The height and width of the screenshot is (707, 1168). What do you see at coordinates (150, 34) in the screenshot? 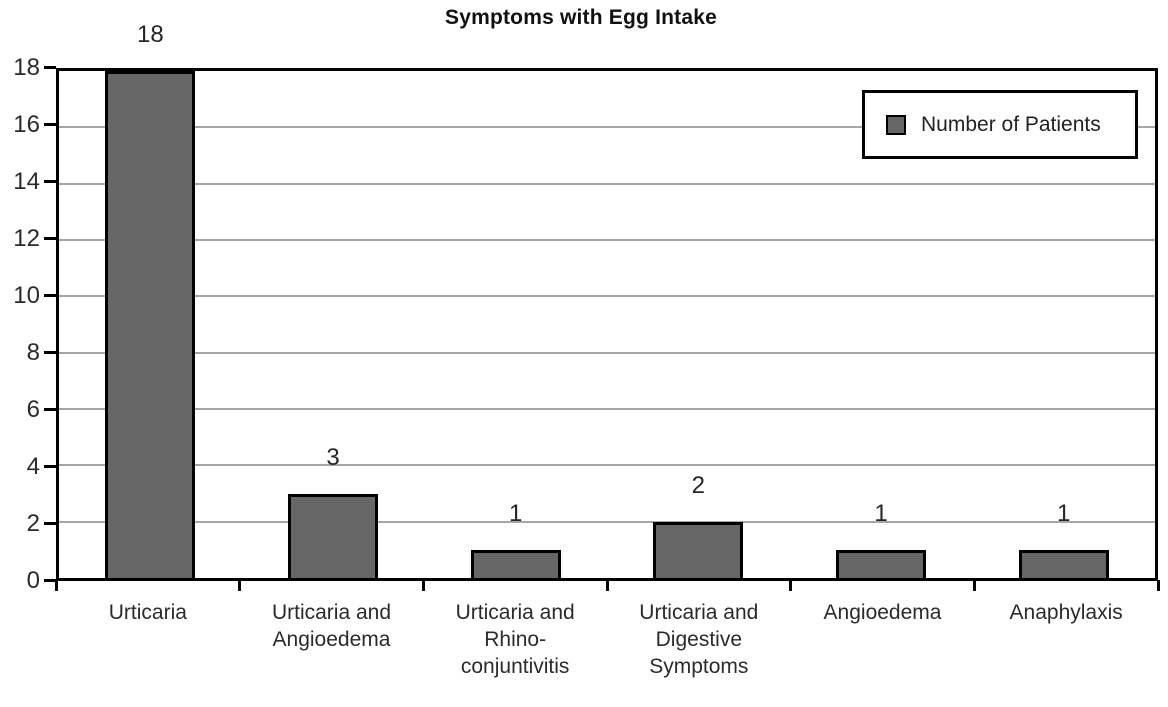
I see `bar-value-label: 18` at bounding box center [150, 34].